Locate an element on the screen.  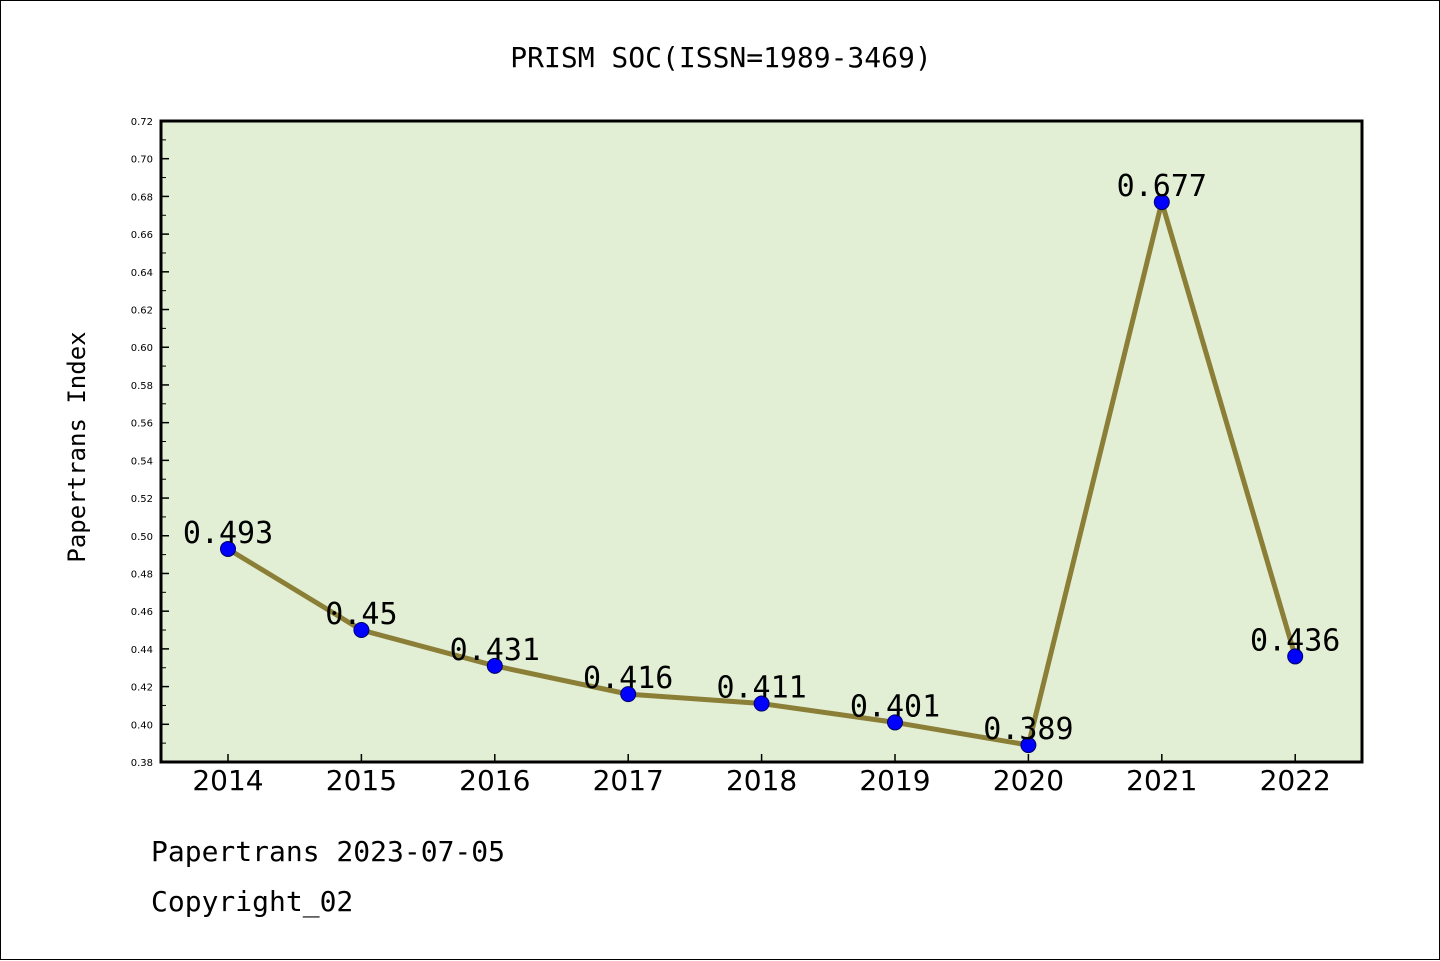
y-tick-label: 0.58 is located at coordinates (142, 386).